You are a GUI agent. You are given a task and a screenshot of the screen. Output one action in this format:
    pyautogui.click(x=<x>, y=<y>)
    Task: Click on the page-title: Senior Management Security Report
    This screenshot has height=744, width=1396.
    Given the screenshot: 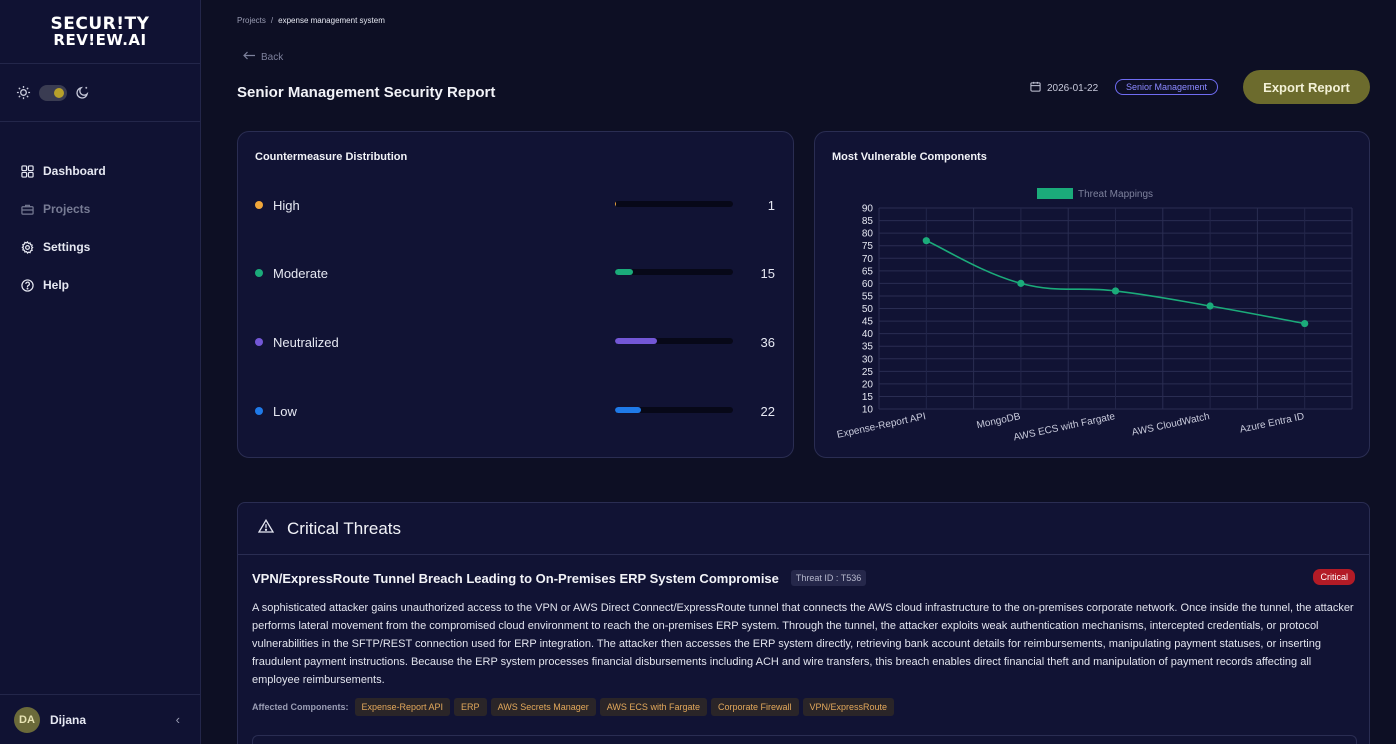 What is the action you would take?
    pyautogui.click(x=366, y=92)
    